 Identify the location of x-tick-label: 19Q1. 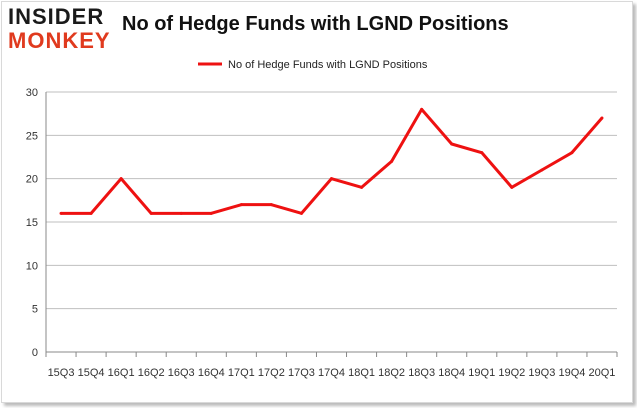
(481, 373).